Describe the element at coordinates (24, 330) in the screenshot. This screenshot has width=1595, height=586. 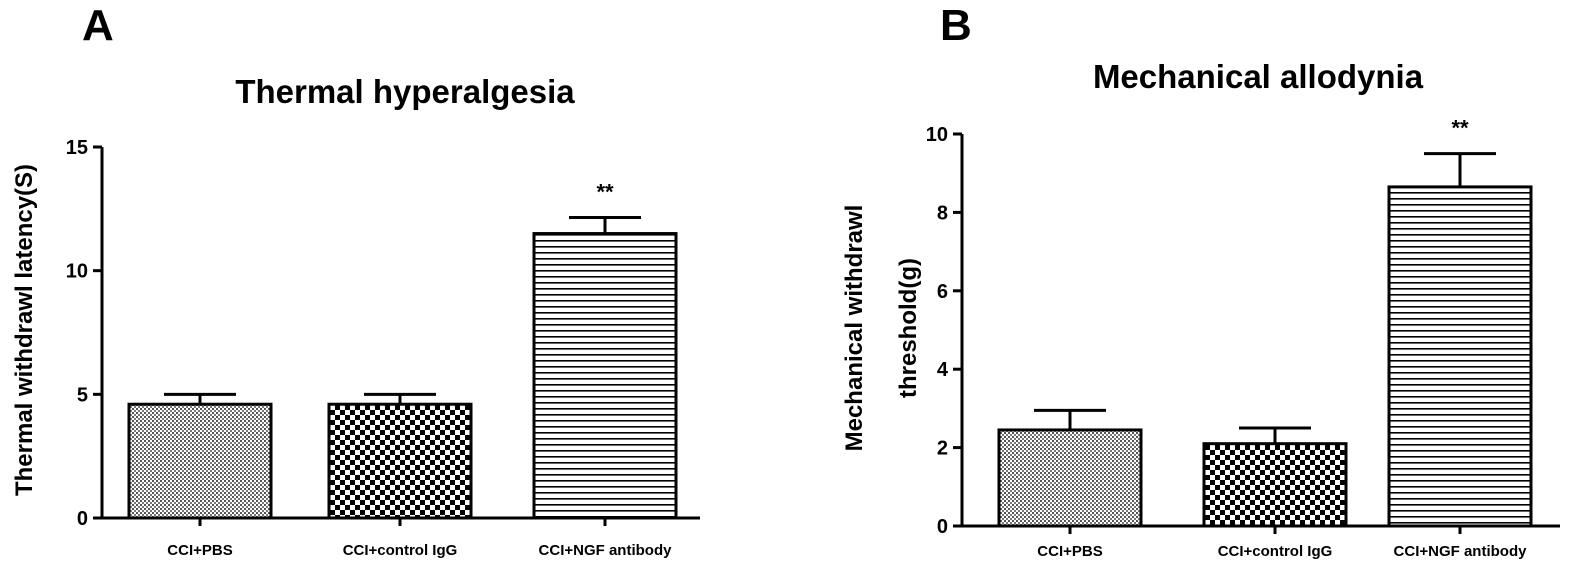
I see `y-axis-label: Thermal withdrawl latency(S)` at that location.